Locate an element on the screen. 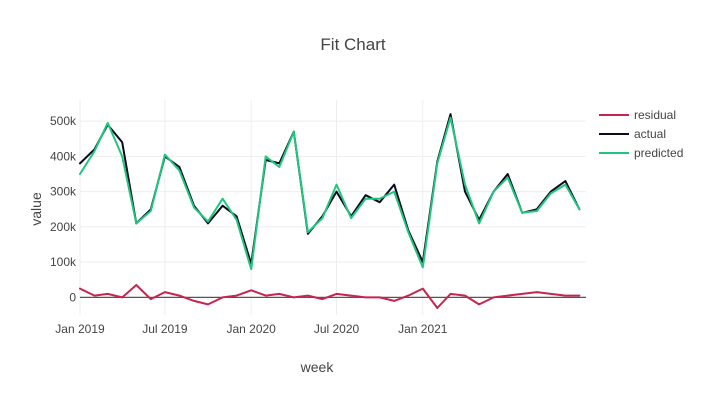  x-tick-label: Jan 2019 is located at coordinates (80, 329).